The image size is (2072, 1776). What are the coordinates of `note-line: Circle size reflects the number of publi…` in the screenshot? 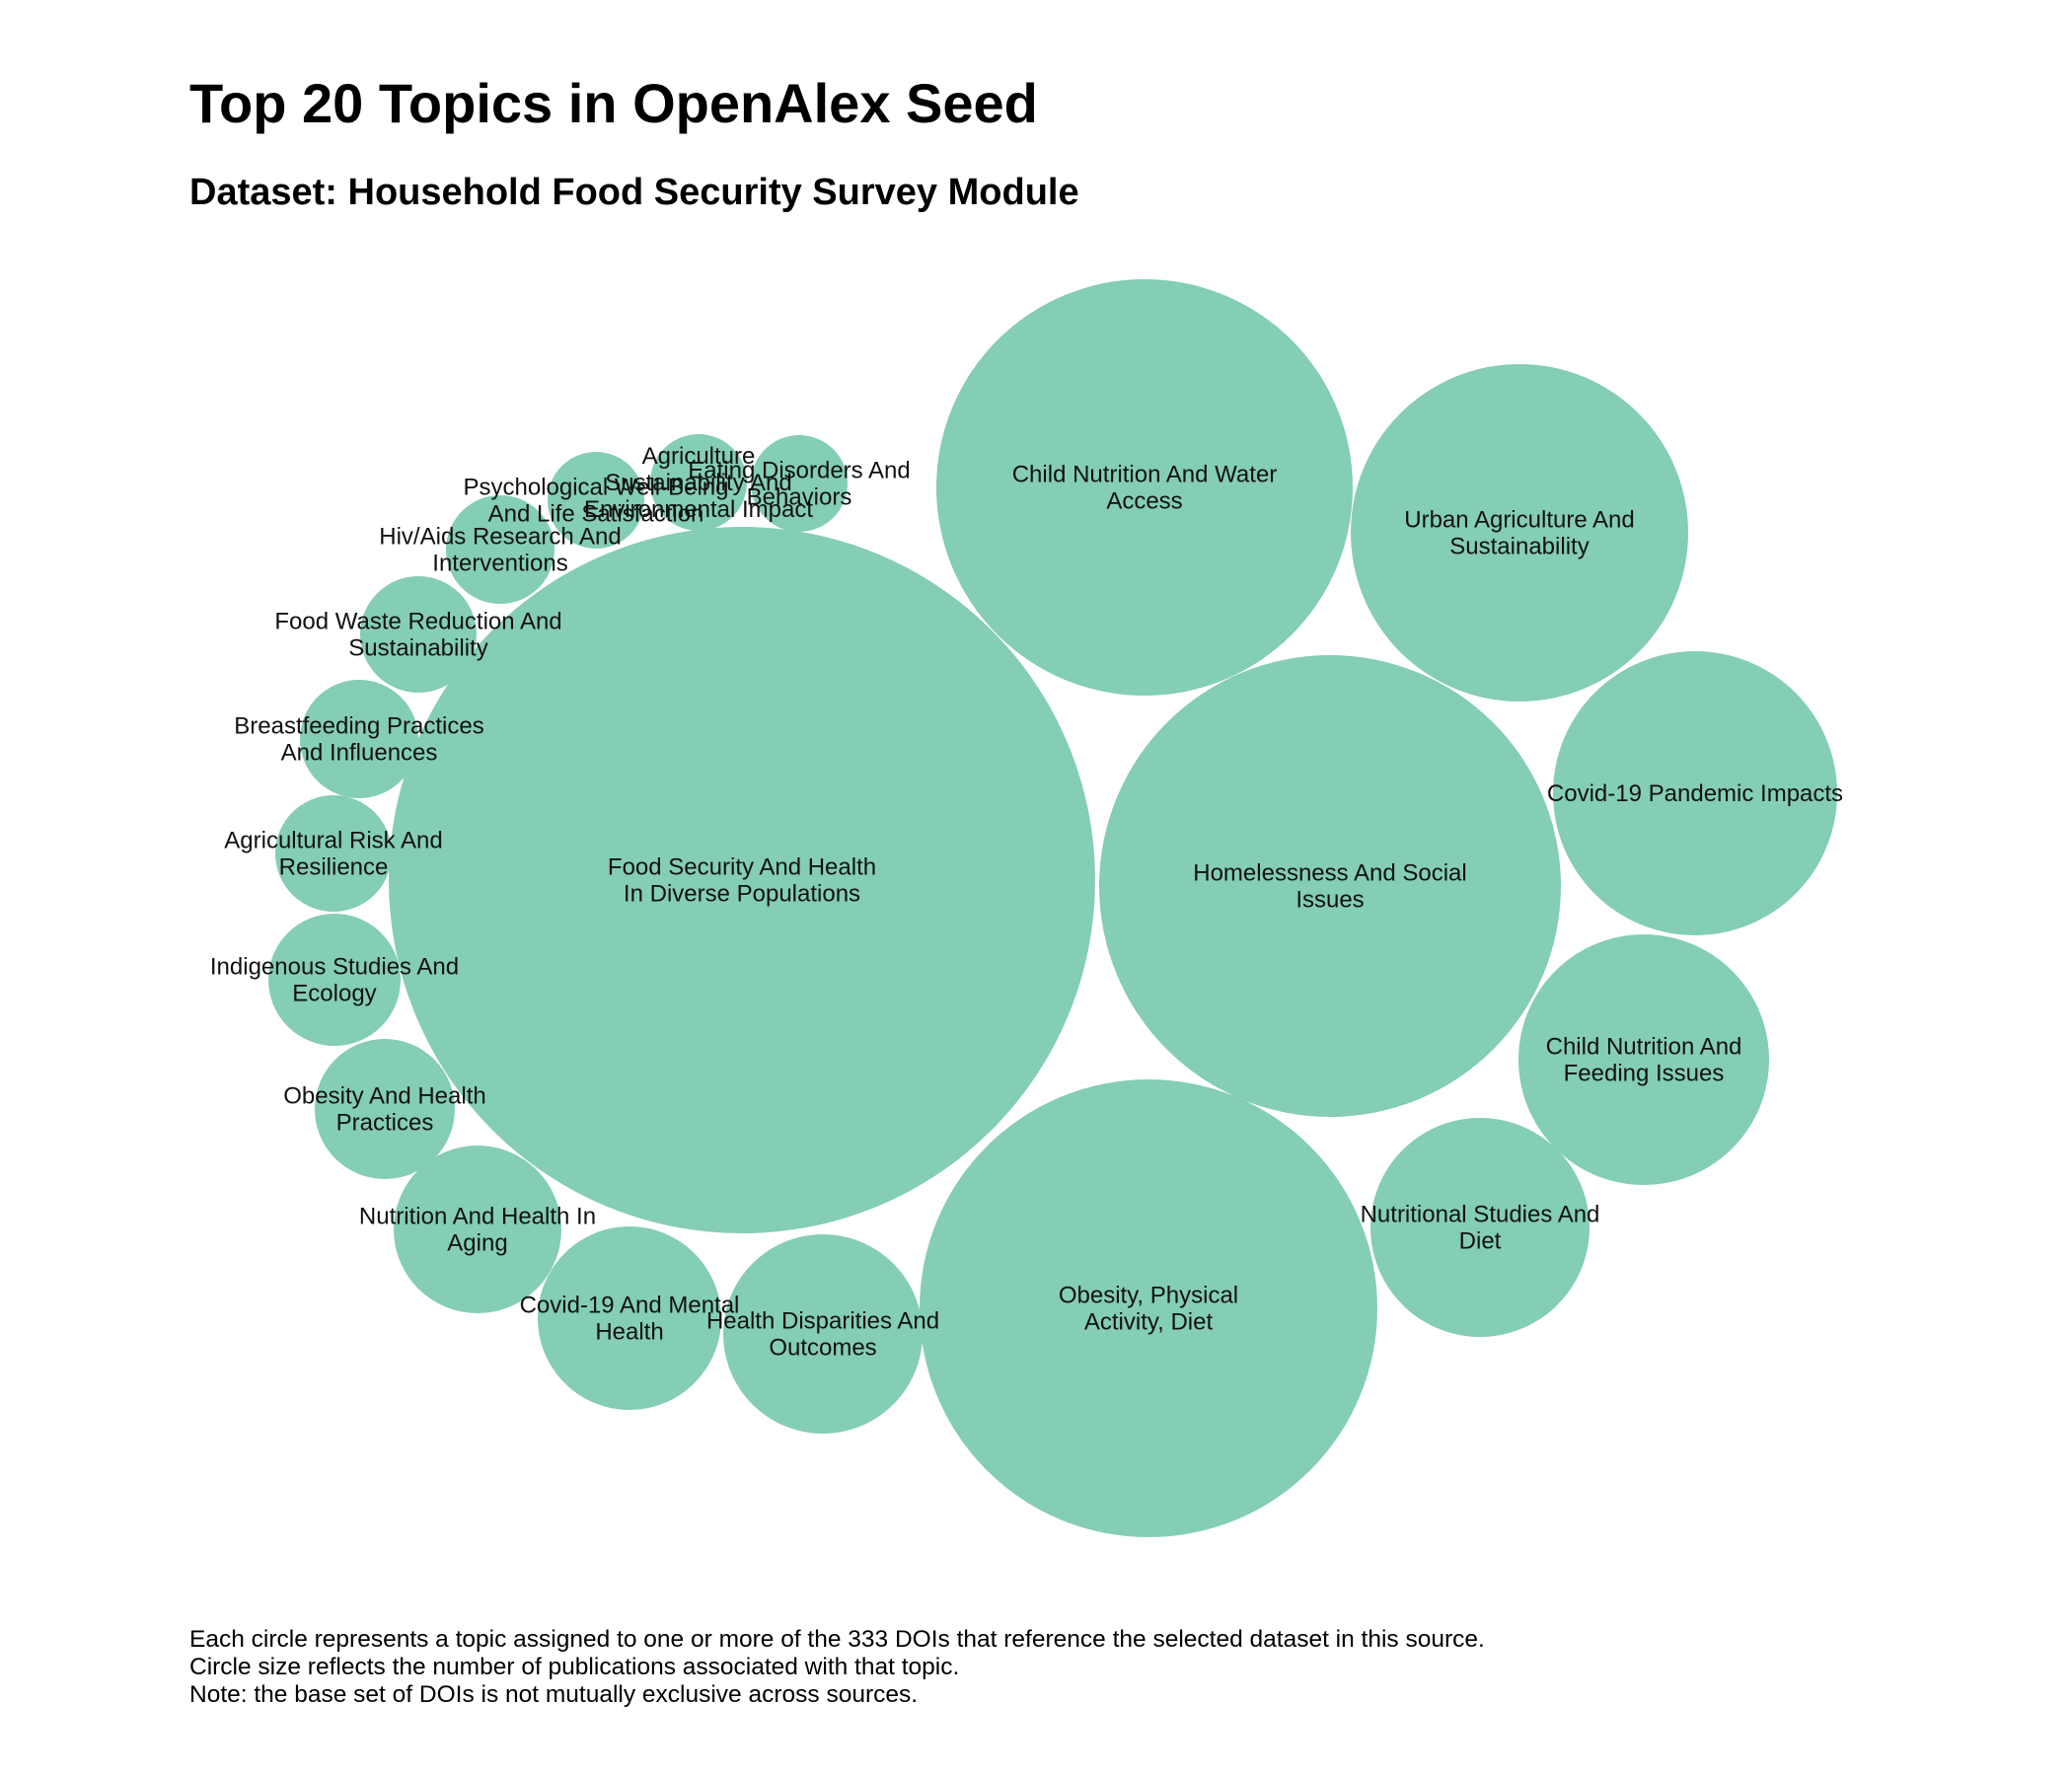 It's located at (574, 1667).